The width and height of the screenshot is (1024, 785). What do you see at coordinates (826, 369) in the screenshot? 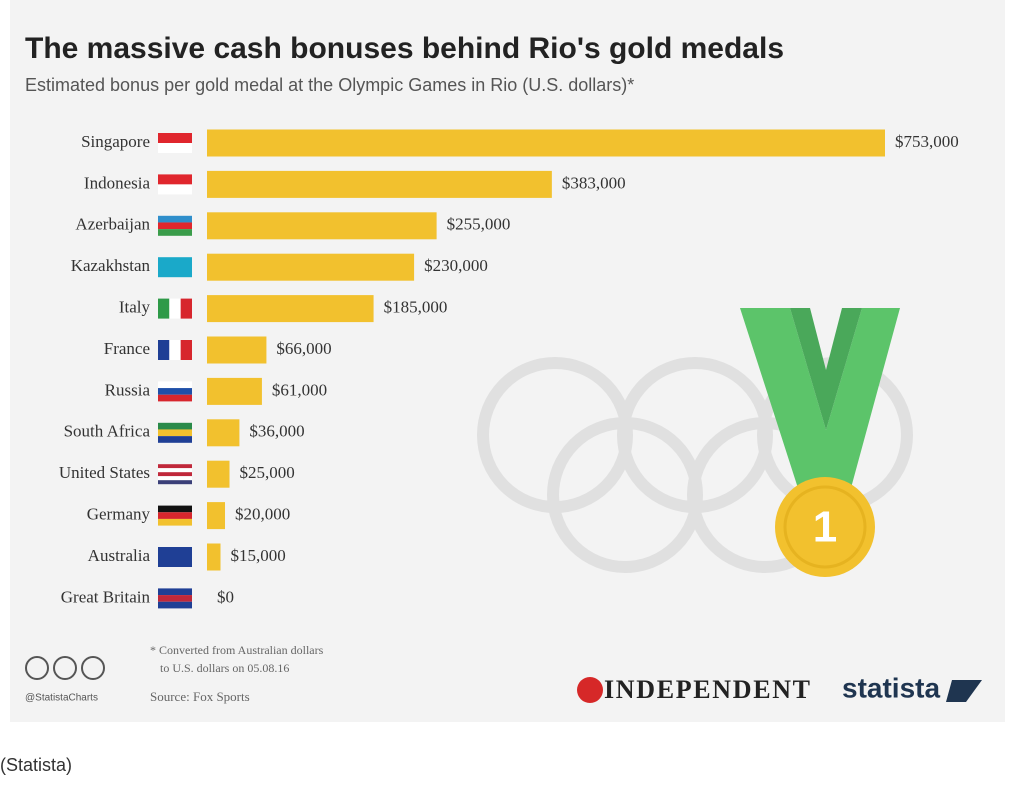
I see `ribbon-inner` at bounding box center [826, 369].